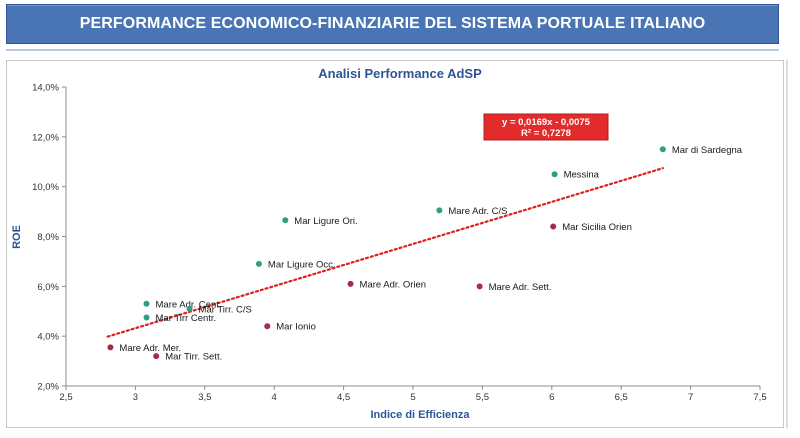 The image size is (800, 438). Describe the element at coordinates (48, 337) in the screenshot. I see `y-tick-label: 4,0%` at that location.